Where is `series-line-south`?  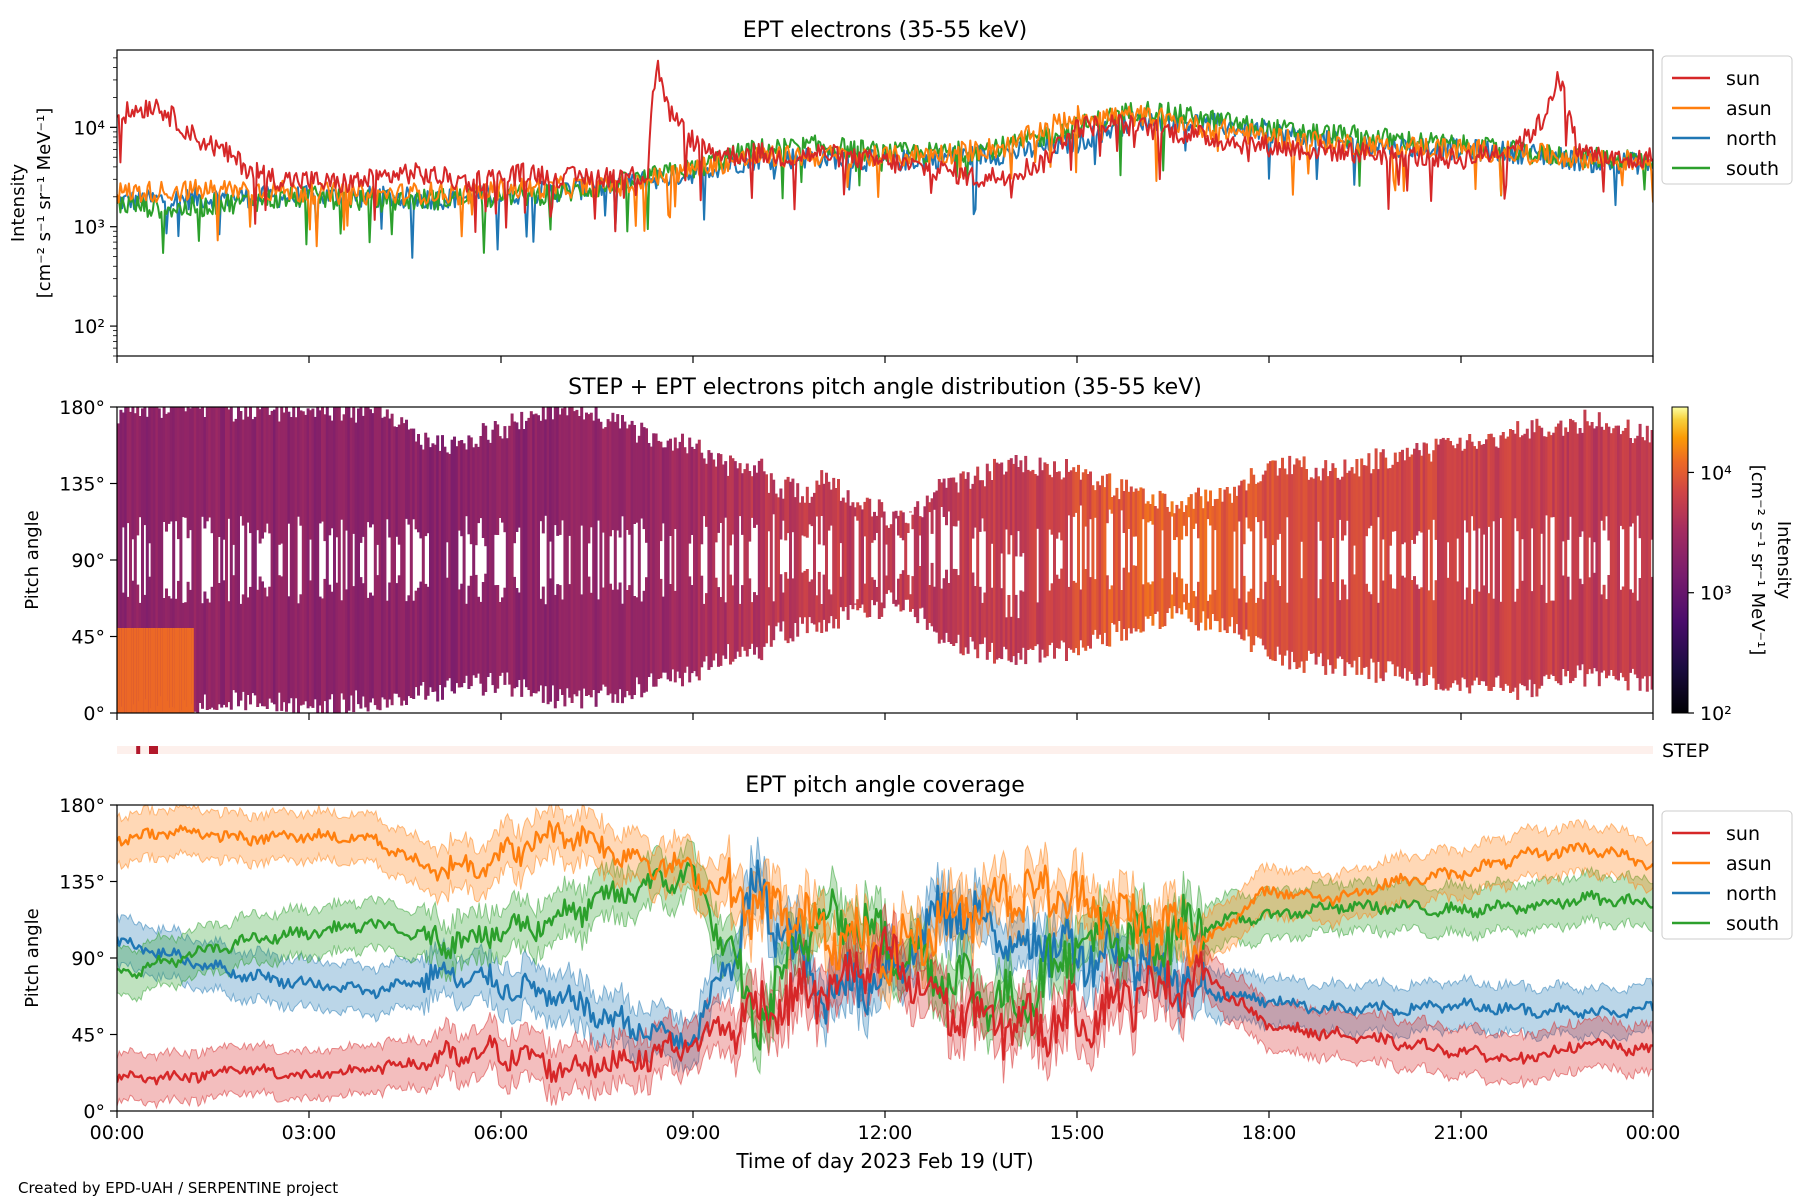
series-line-south is located at coordinates (885, 177).